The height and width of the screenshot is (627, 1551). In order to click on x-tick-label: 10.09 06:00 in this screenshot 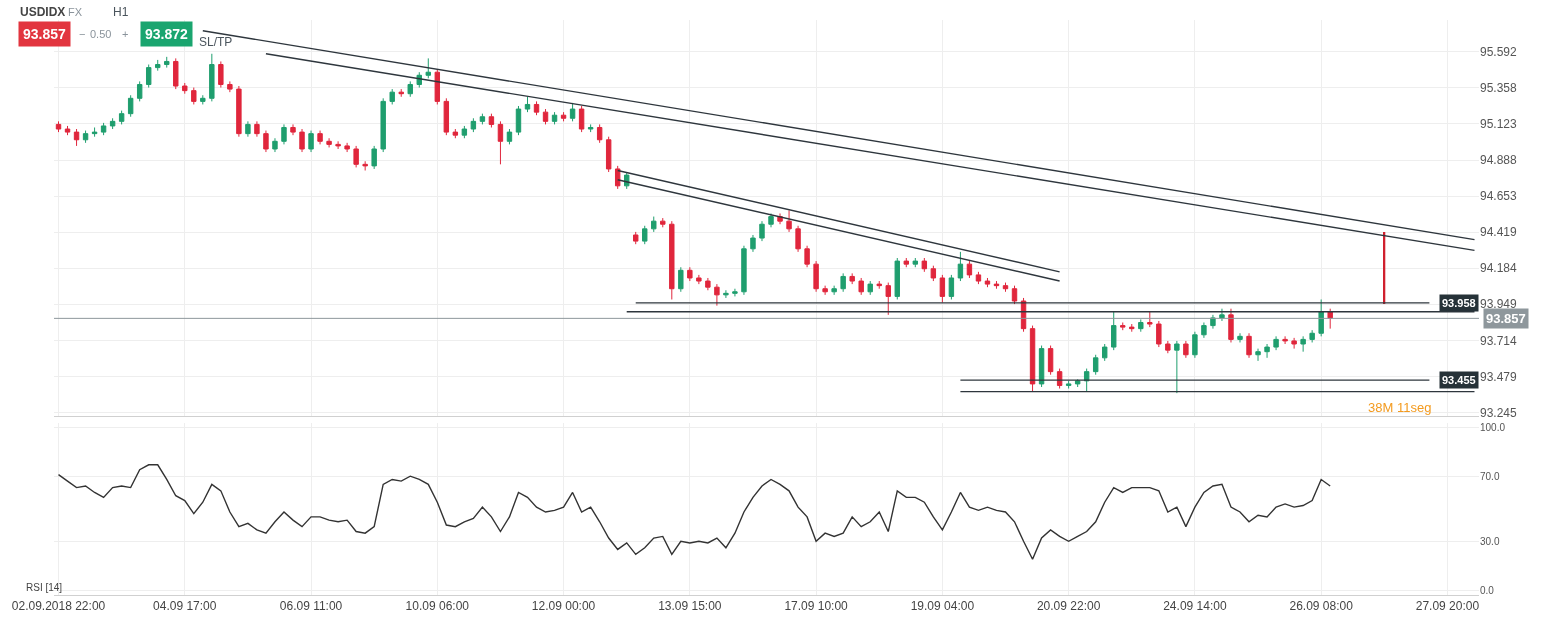, I will do `click(437, 606)`.